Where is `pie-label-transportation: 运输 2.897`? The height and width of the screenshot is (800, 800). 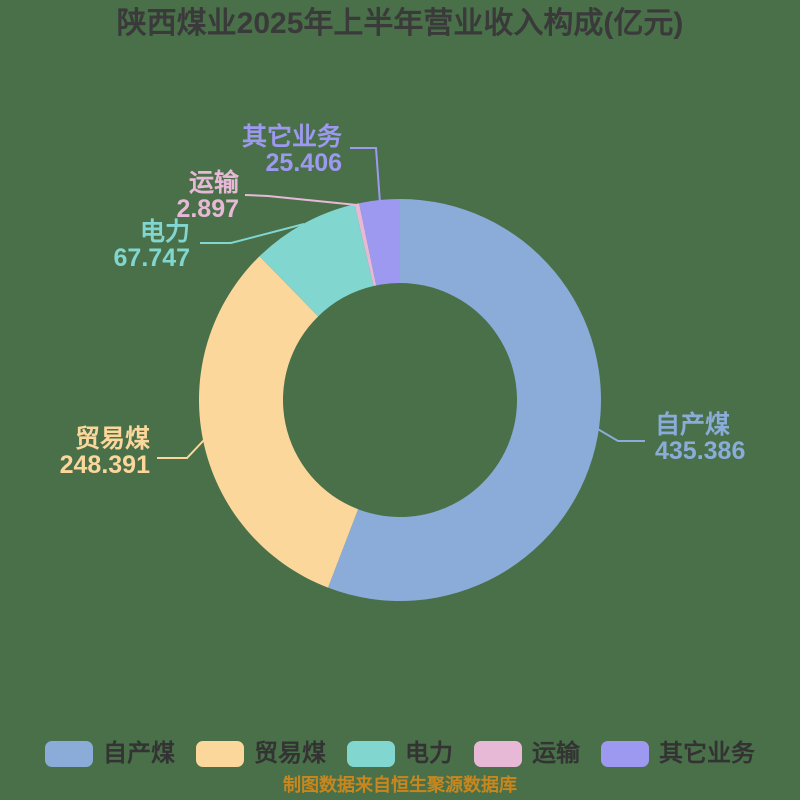
pie-label-transportation: 运输 2.897 is located at coordinates (207, 196).